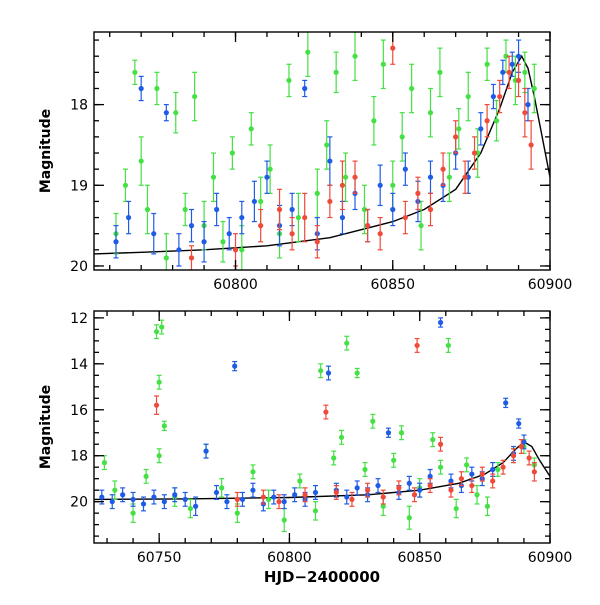  I want to click on top-y-tick-label: 20, so click(79, 267).